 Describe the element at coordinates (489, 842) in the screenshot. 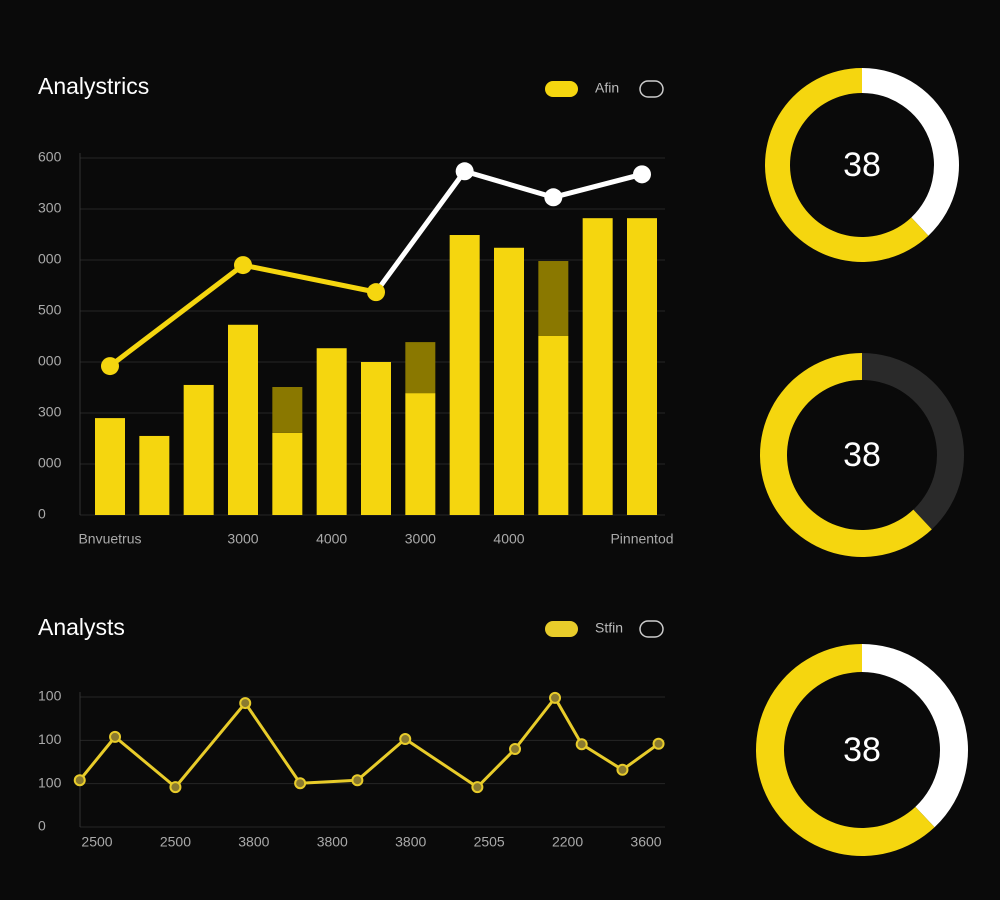

I see `x-tick-label: 2505` at that location.